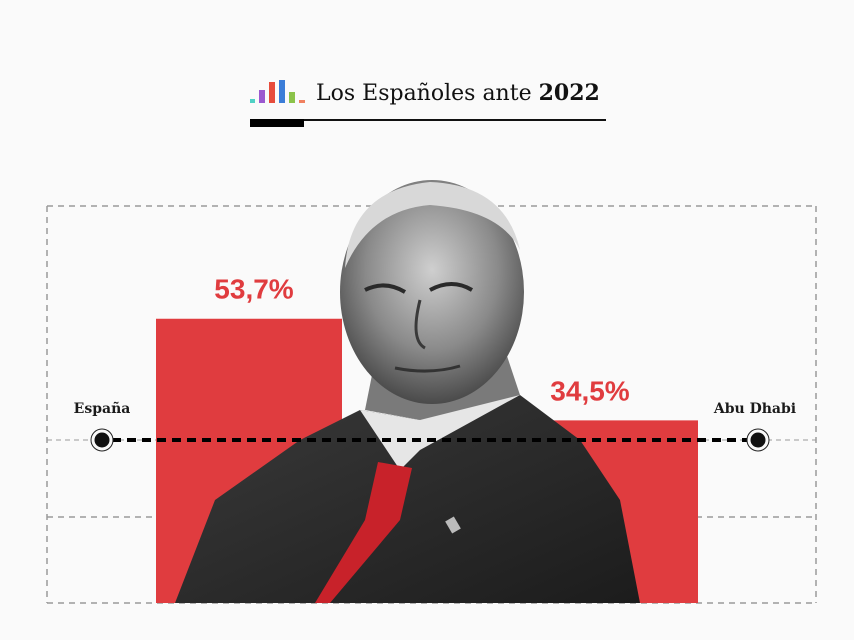  I want to click on mouth, so click(427, 368).